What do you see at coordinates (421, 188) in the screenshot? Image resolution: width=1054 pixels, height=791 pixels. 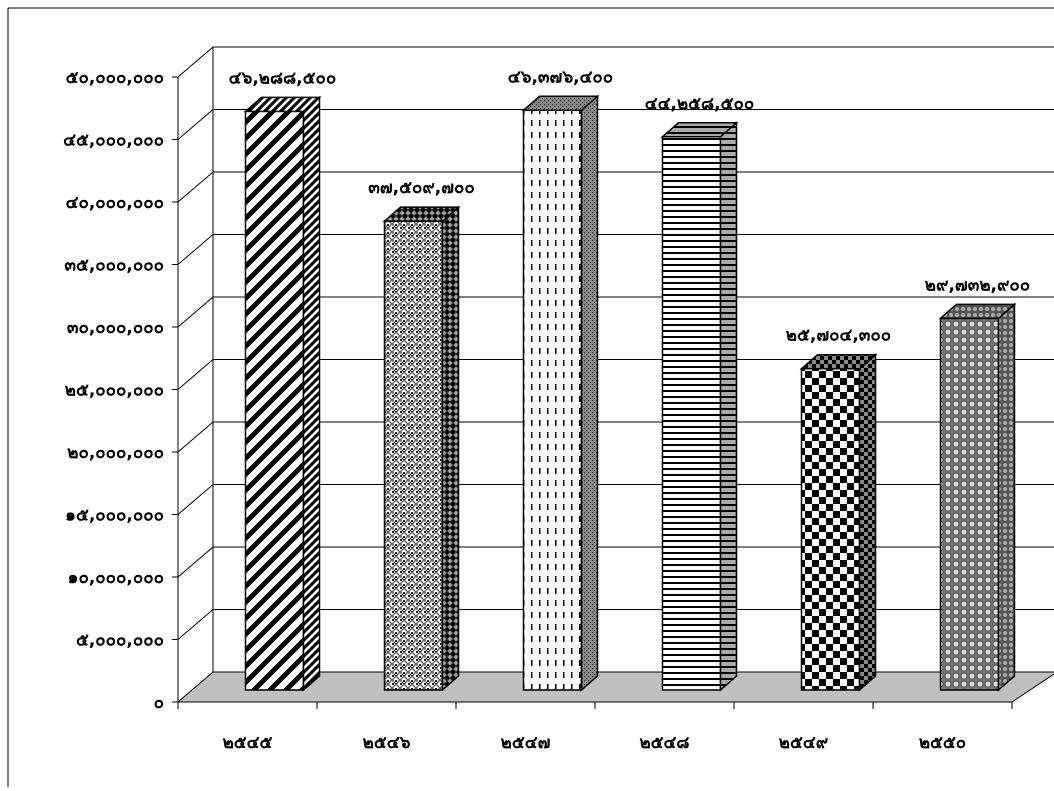 I see `data-label: ๓๗,๕๐๙,๗๐๐` at bounding box center [421, 188].